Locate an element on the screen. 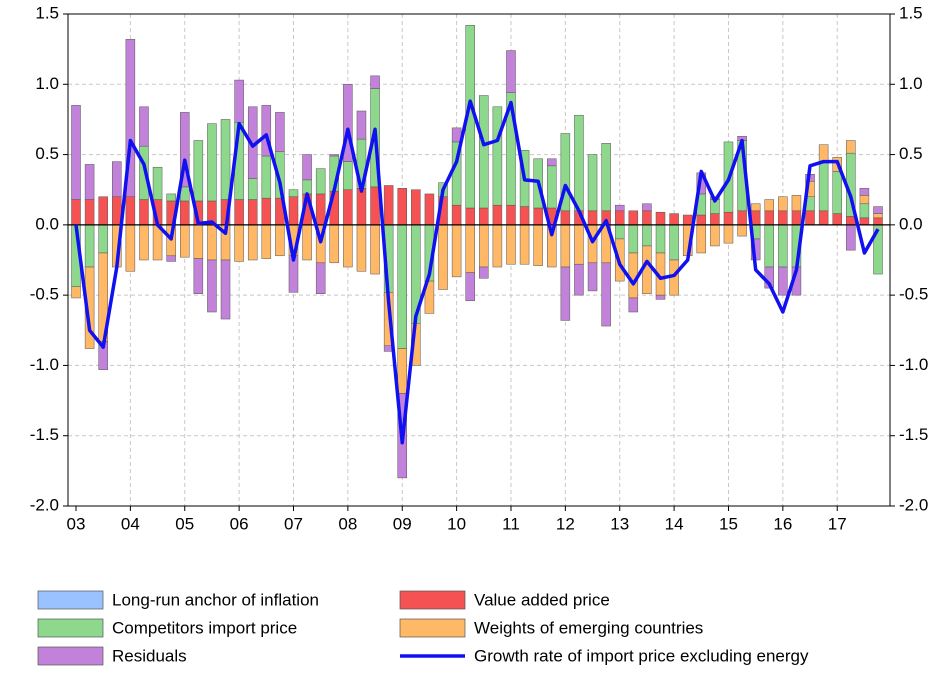  y2-tick-label: 1.0 is located at coordinates (911, 83).